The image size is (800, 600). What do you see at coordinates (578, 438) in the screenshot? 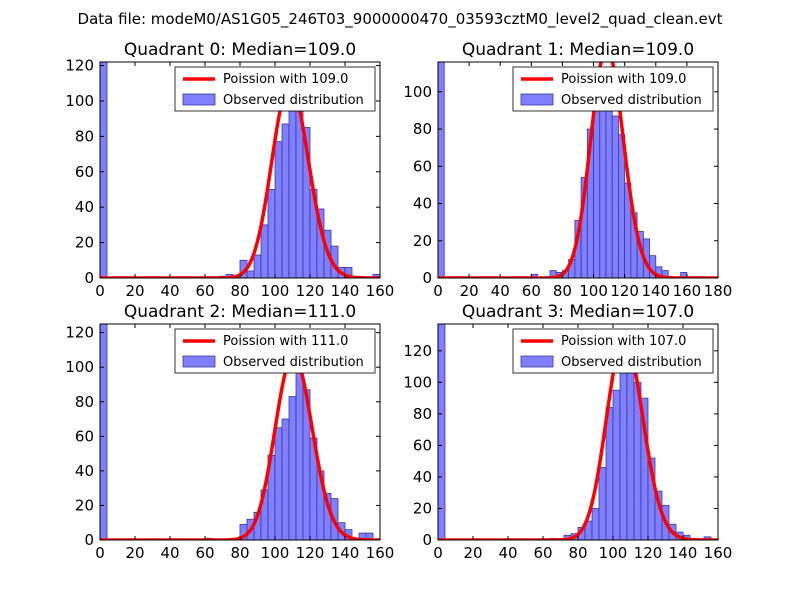
I see `poisson-curve` at bounding box center [578, 438].